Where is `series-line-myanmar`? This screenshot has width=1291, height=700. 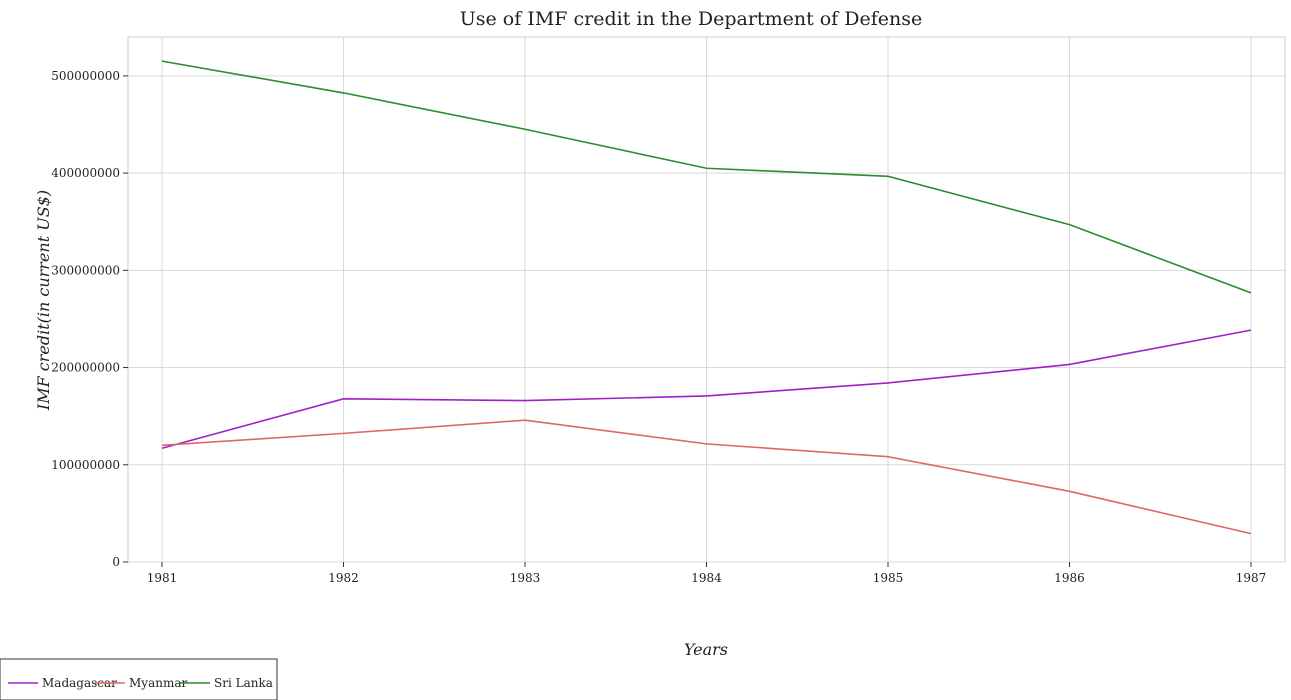
series-line-myanmar is located at coordinates (706, 477).